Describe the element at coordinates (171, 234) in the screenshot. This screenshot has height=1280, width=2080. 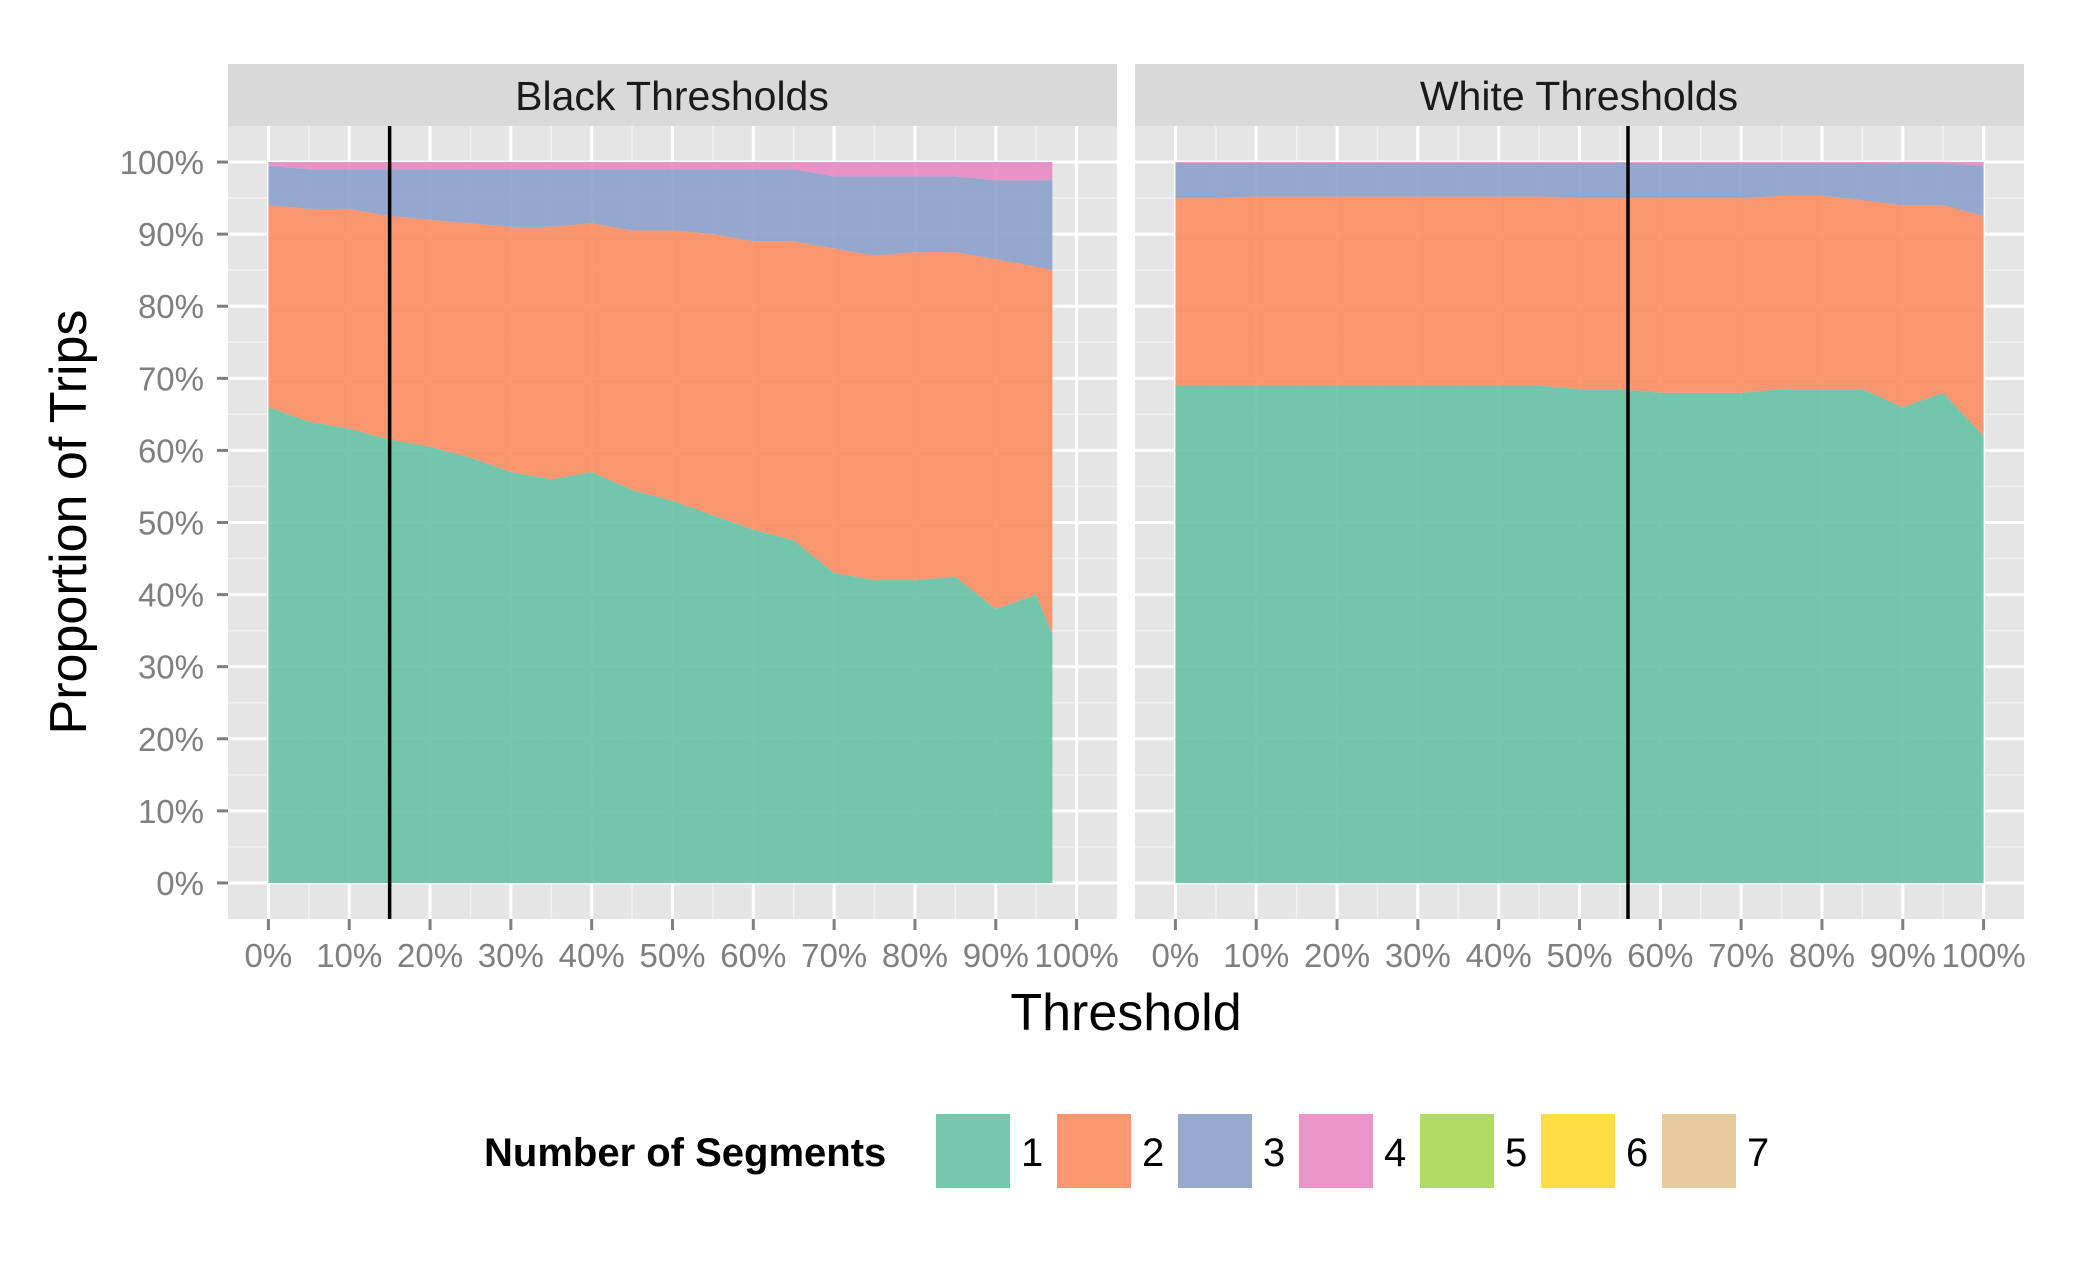
I see `y-tick-label: 90%` at that location.